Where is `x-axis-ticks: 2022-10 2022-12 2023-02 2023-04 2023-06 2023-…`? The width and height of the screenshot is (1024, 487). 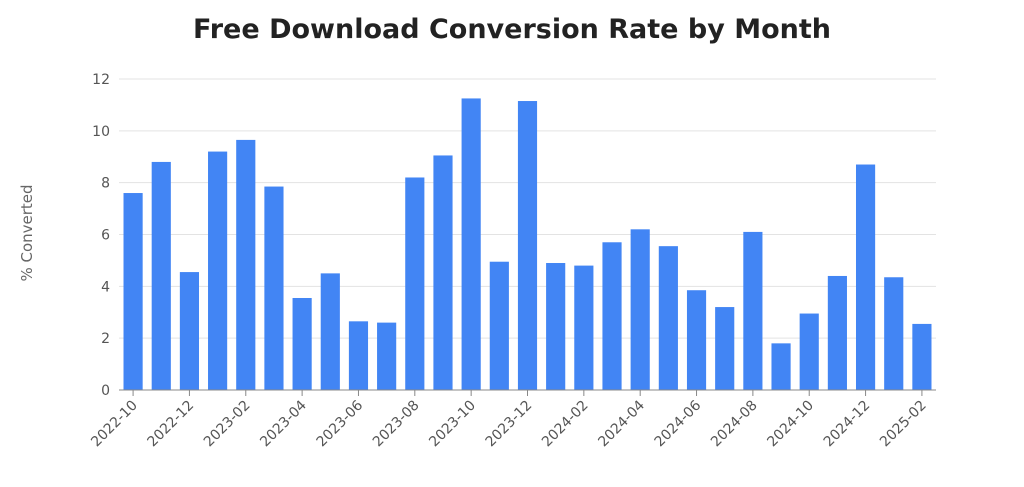
x-axis-ticks: 2022-10 2022-12 2023-02 2023-04 2023-06 2023-… is located at coordinates (509, 420).